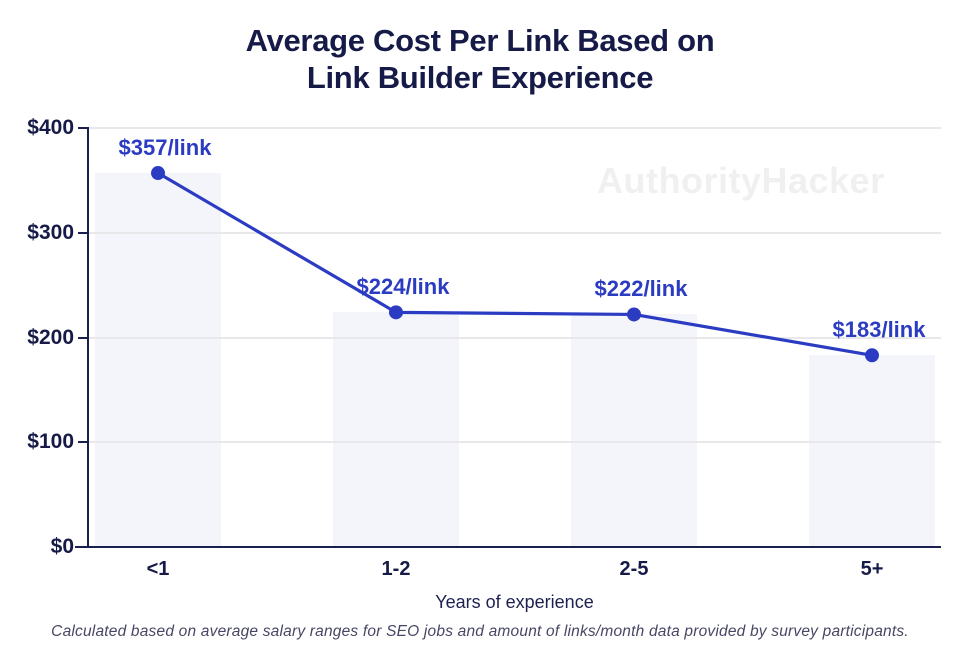  Describe the element at coordinates (879, 330) in the screenshot. I see `point-label: $183/link` at that location.